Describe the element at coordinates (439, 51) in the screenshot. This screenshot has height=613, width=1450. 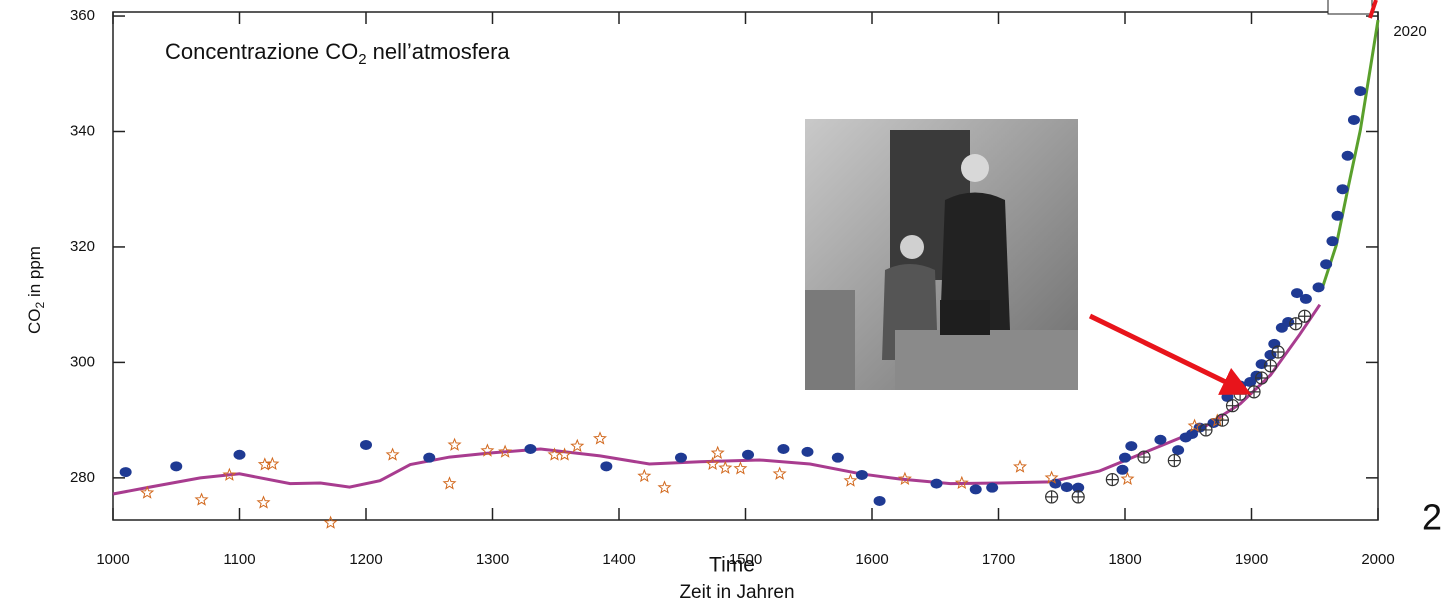
I see `title-part: nell’atmosfera` at that location.